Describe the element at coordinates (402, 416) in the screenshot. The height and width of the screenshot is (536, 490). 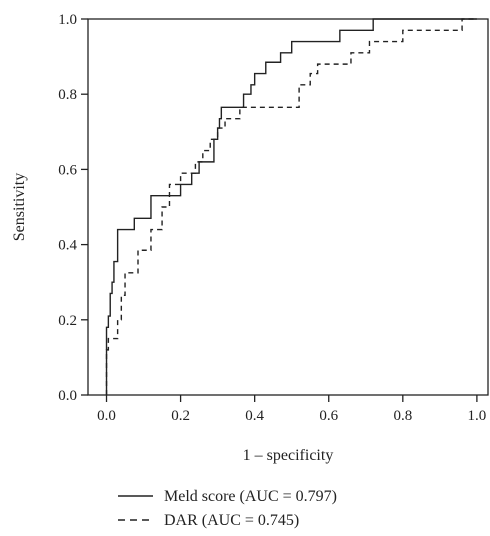
I see `x-tick-label: 0.8` at that location.